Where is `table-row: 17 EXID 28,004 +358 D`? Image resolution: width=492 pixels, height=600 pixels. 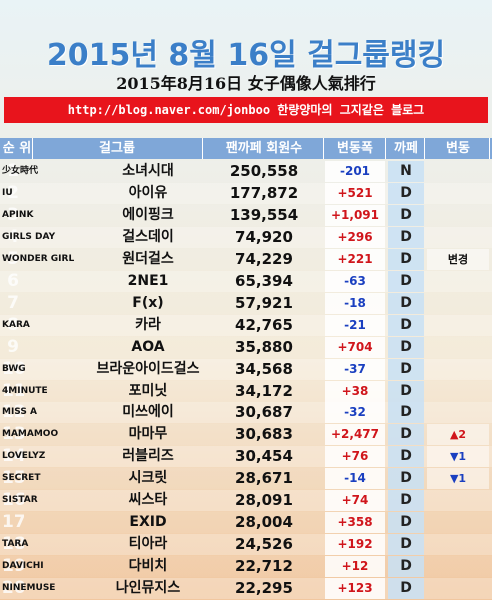
table-row: 17 EXID 28,004 +358 D is located at coordinates (246, 523).